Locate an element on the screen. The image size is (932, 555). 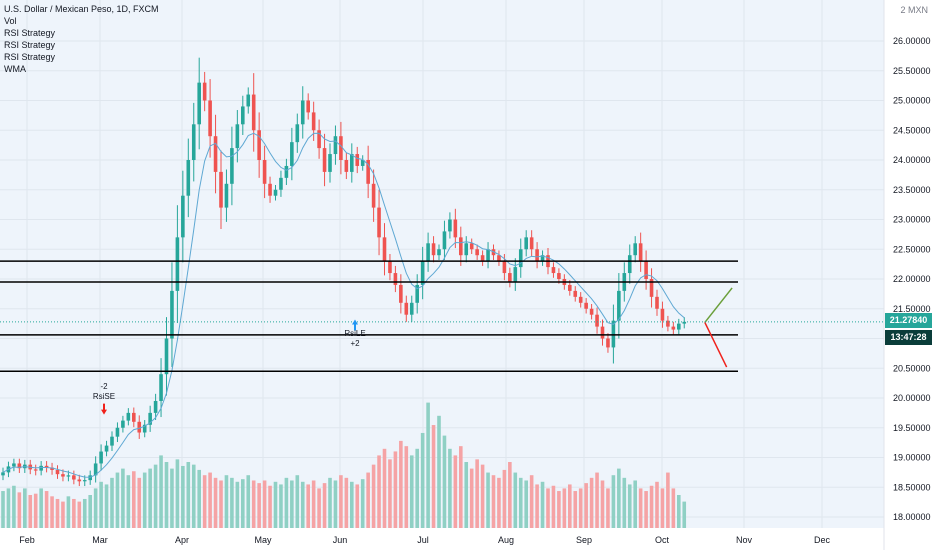
x-tick-label: Sep is located at coordinates (584, 540).